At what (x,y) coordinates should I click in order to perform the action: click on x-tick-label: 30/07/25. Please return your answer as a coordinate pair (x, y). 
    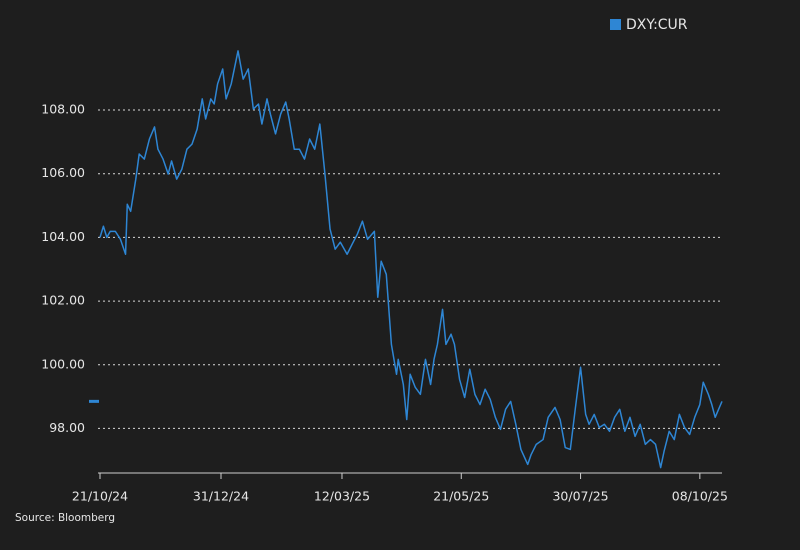
    Looking at the image, I should click on (580, 496).